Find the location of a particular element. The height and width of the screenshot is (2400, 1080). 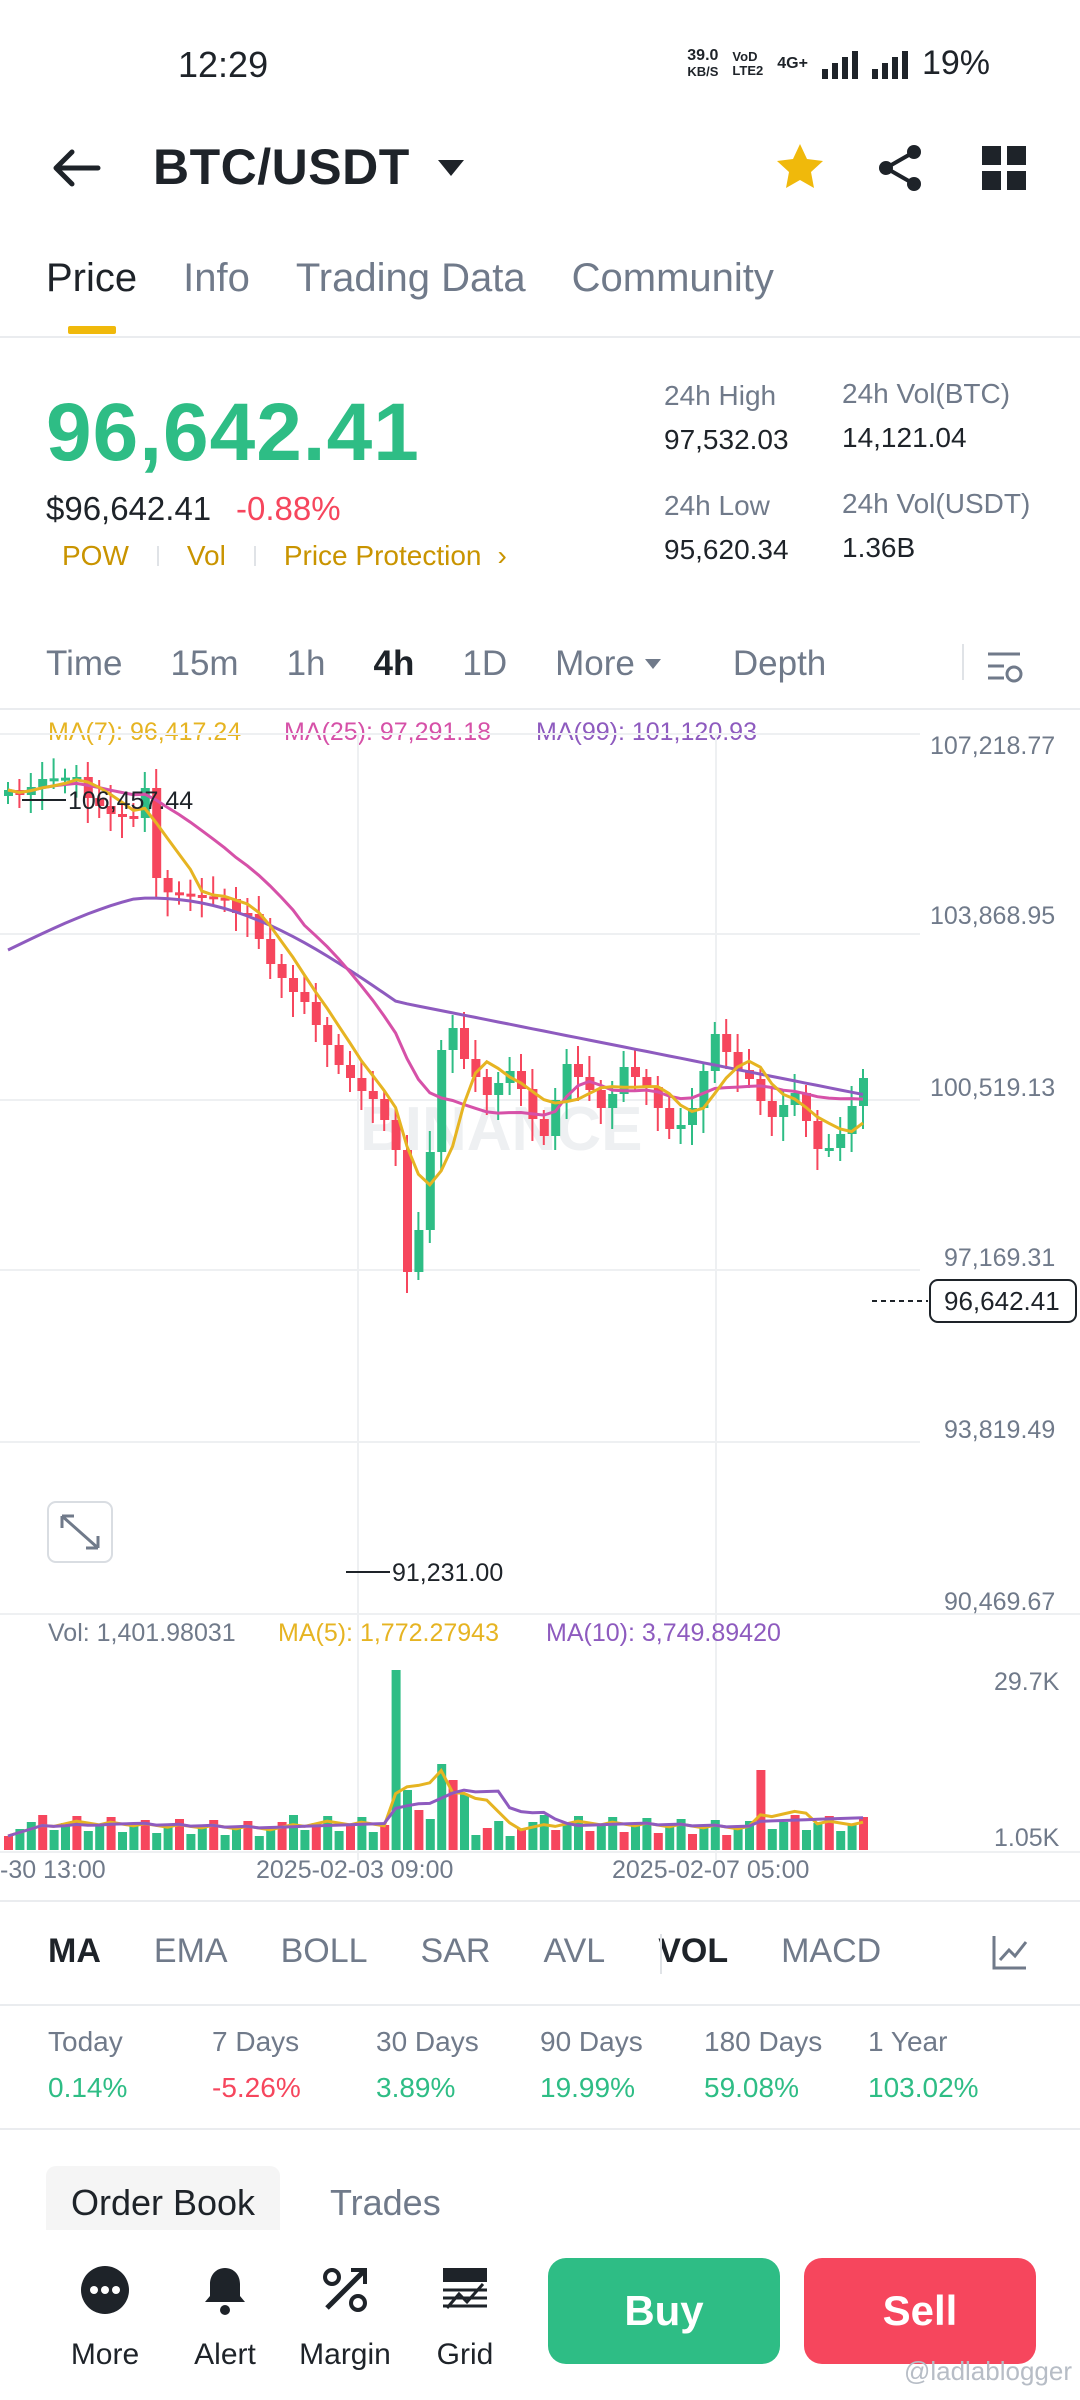

layout-grid-icon is located at coordinates (1004, 168).